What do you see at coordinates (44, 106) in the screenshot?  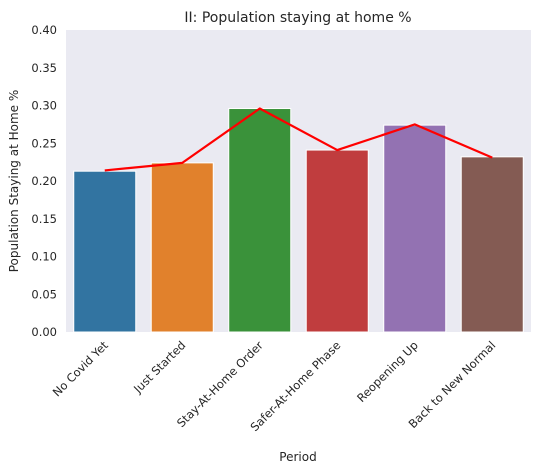 I see `y-tick-label: 0.30` at bounding box center [44, 106].